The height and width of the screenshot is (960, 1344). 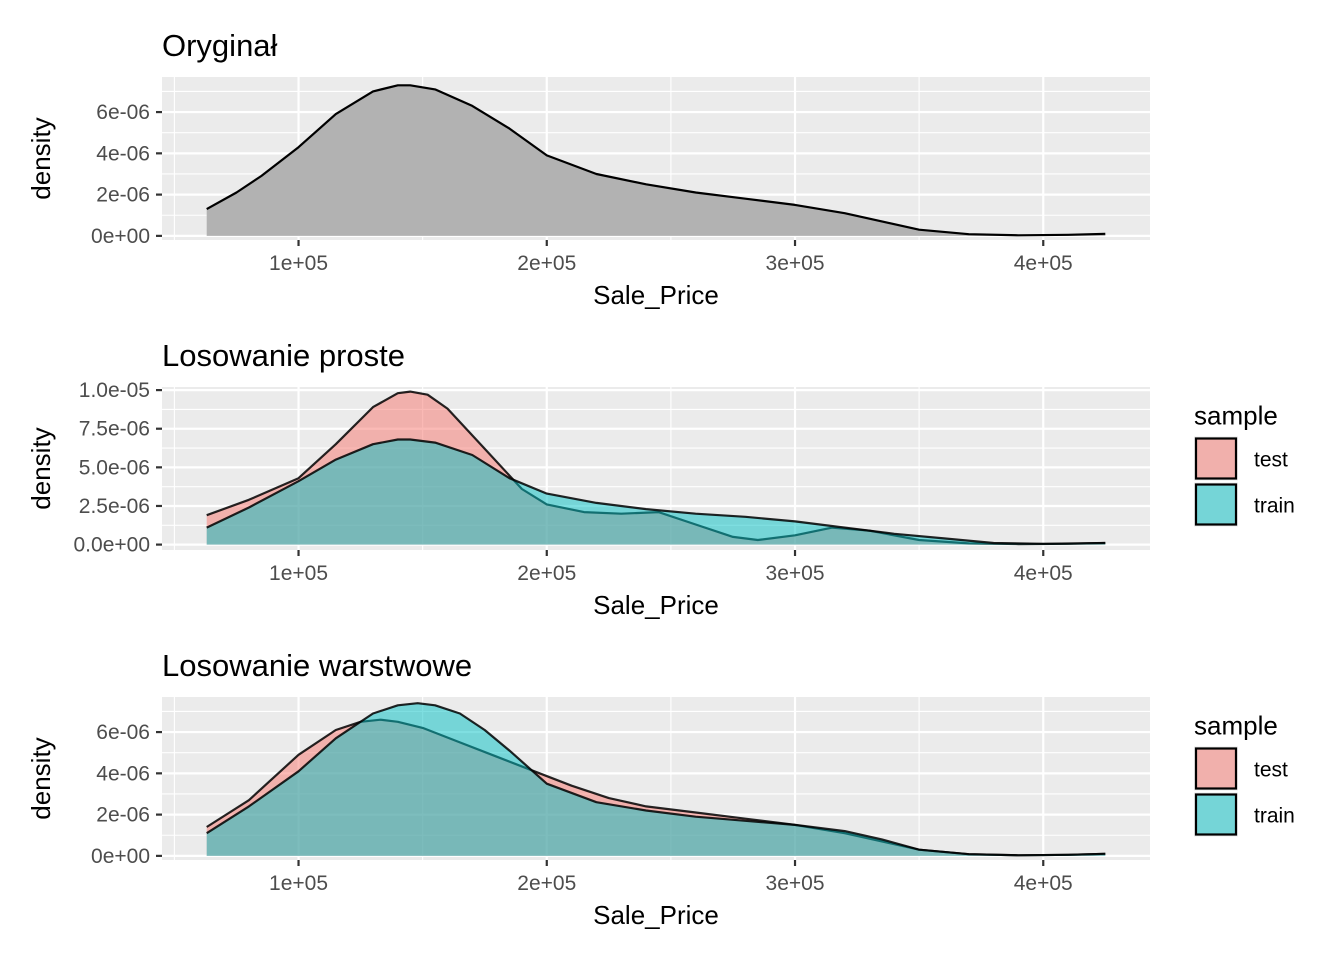 I want to click on chart-title: Losowanie warstwowe, so click(x=317, y=665).